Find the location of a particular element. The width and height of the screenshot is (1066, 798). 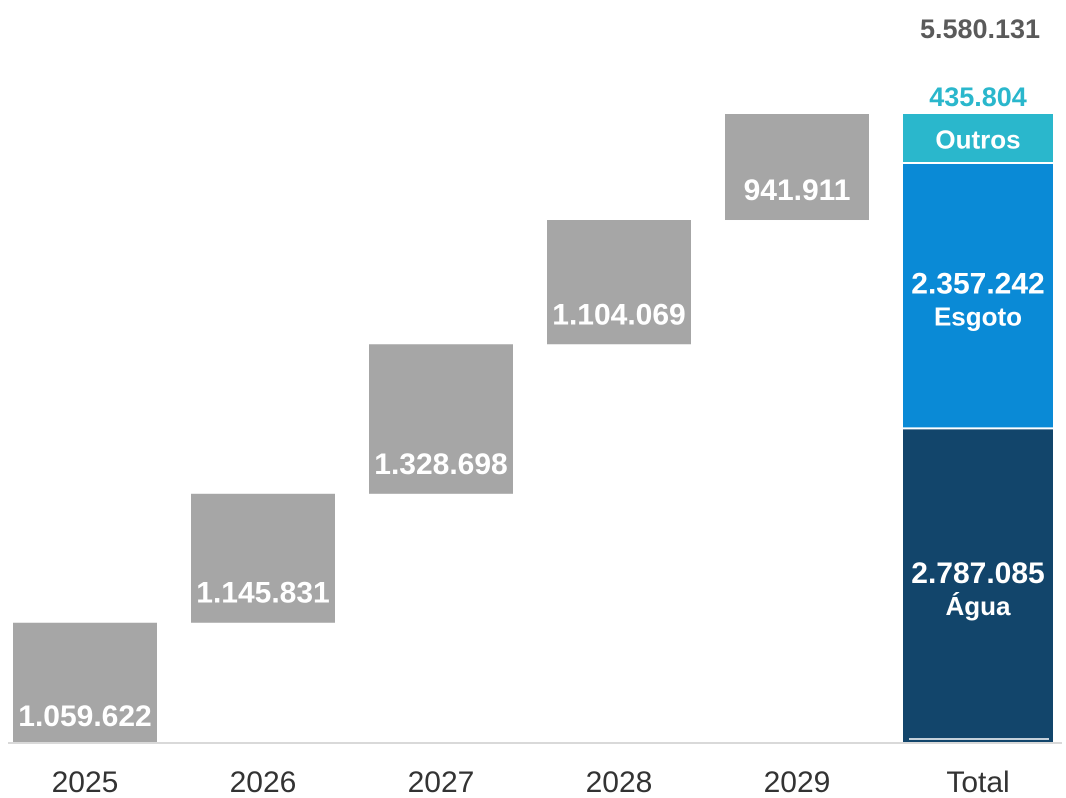

x-tick-label: 2025 is located at coordinates (85, 782).